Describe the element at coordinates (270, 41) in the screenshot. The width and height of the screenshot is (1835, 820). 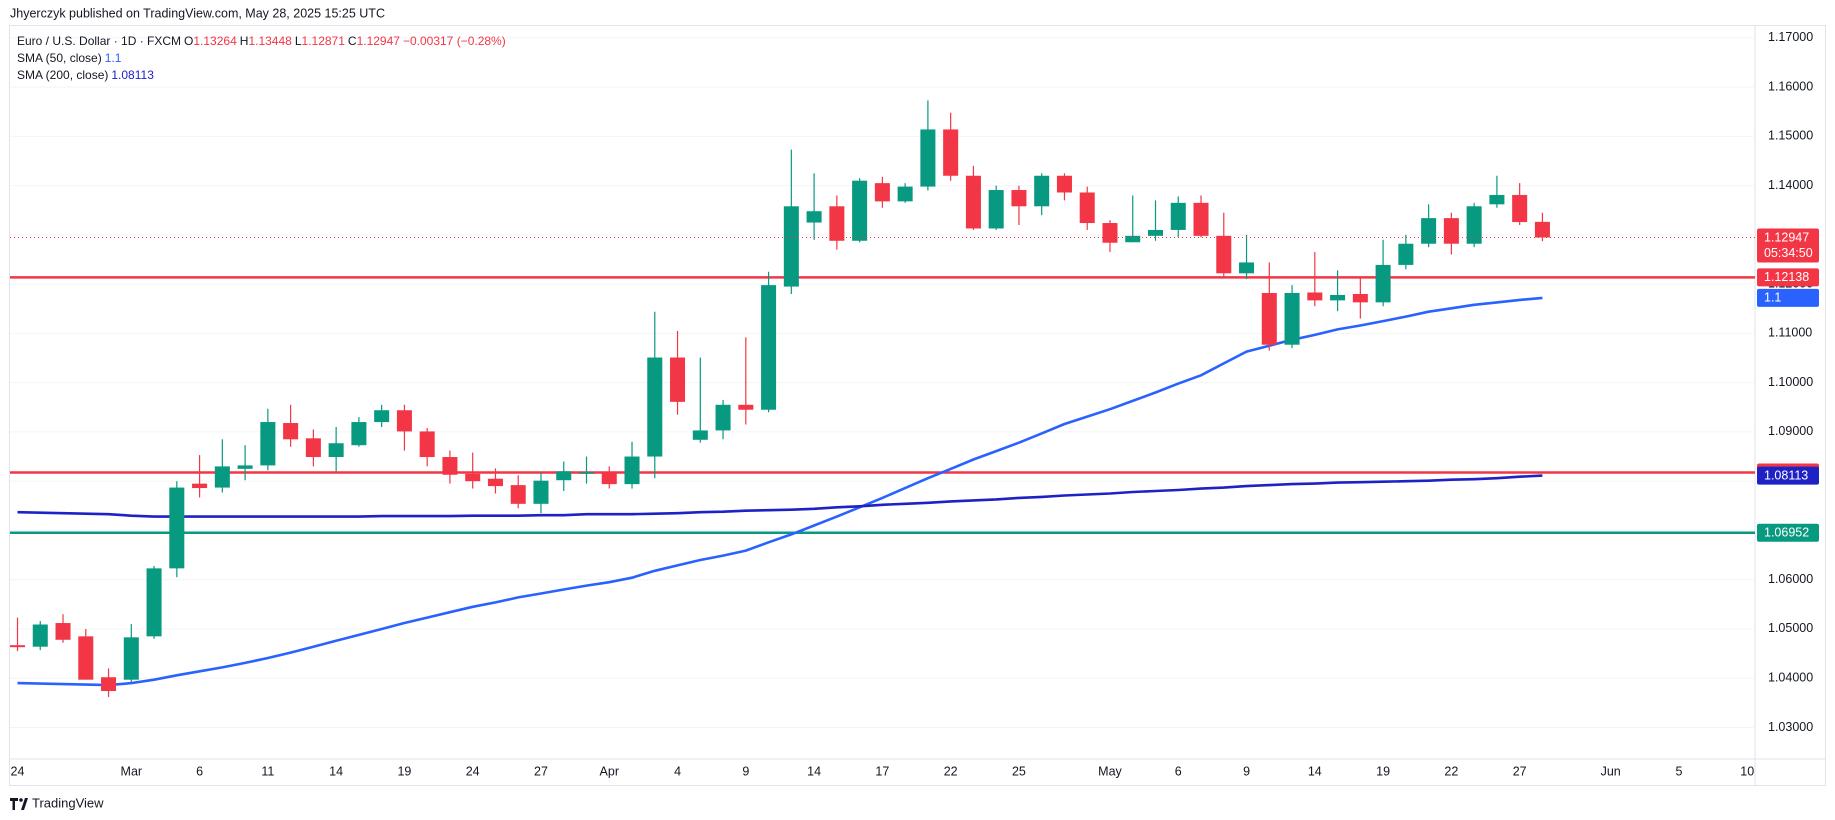
I see `ohlc-value: 1.13448` at that location.